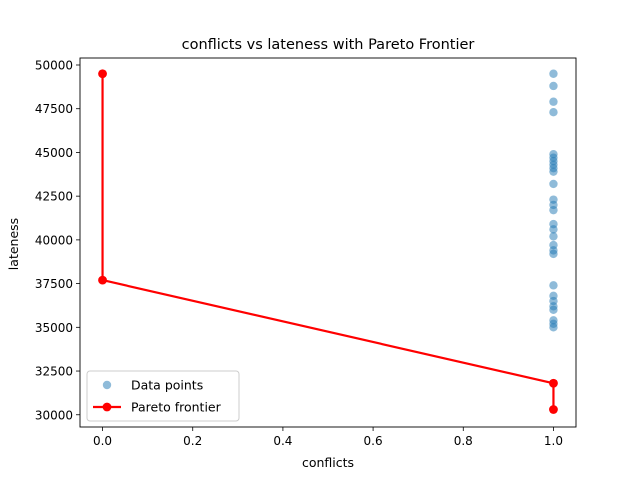  I want to click on y-tick-label: 40000, so click(54, 240).